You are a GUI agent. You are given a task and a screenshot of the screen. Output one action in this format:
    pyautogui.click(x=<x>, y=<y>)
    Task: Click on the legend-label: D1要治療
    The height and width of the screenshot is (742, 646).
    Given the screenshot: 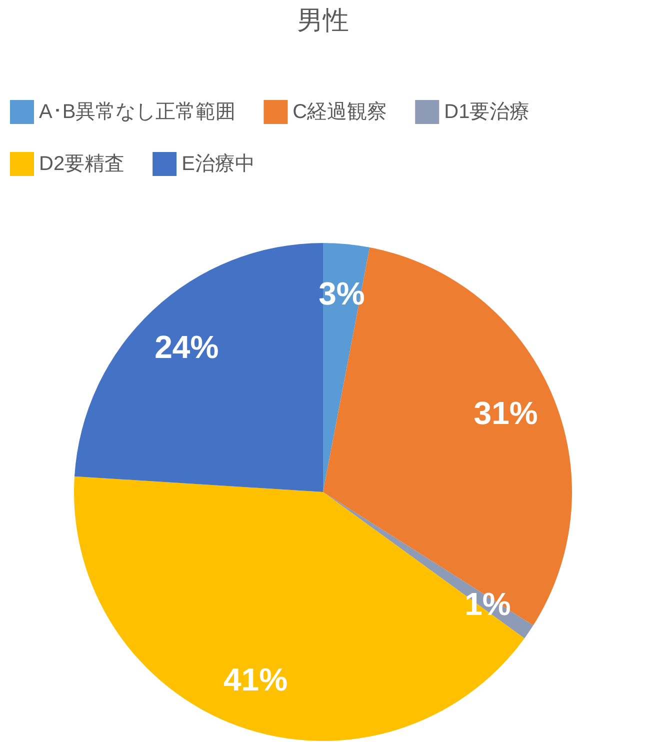 What is the action you would take?
    pyautogui.click(x=487, y=112)
    